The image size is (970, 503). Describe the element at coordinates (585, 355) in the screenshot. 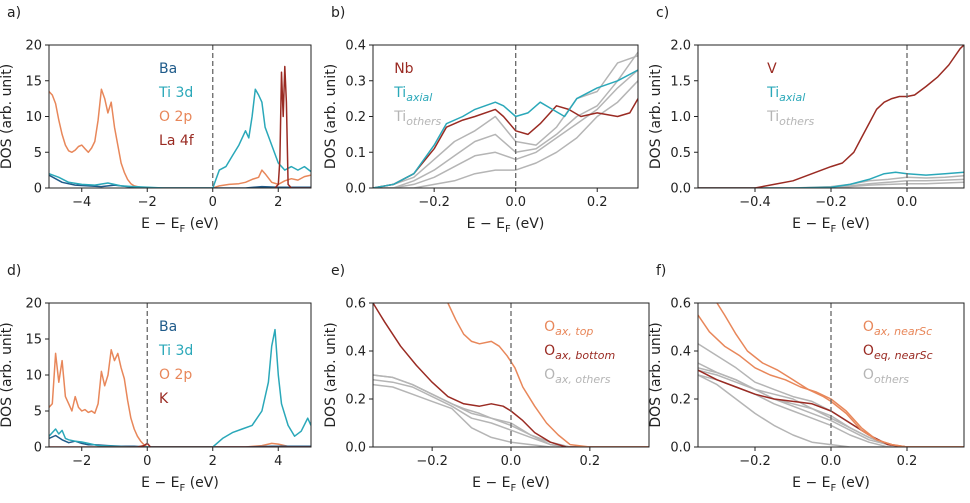

I see `legend-subscript: ax, bottom` at that location.